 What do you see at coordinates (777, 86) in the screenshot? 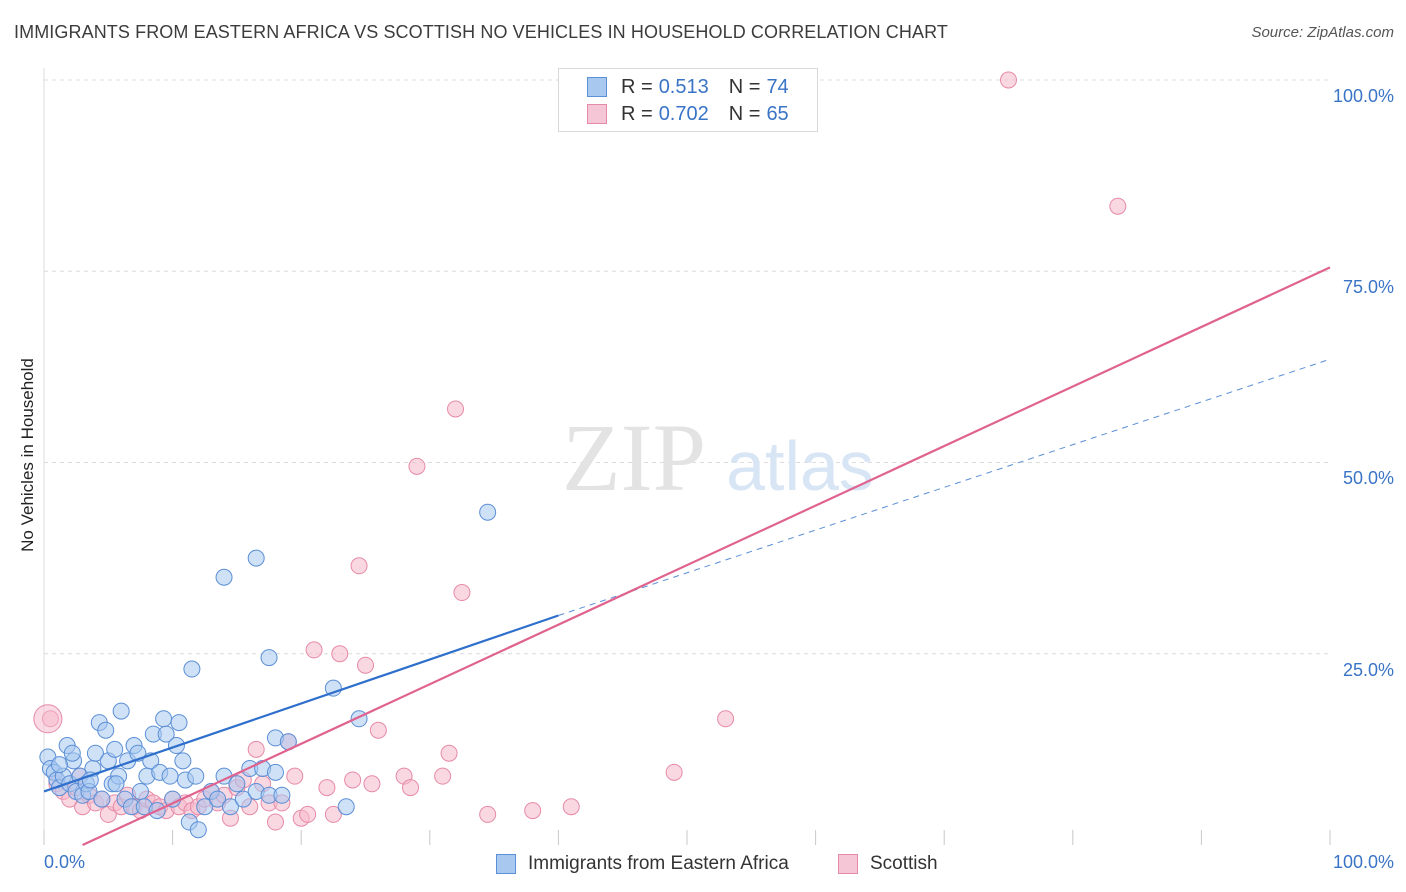
I see `legend-n-value: 74` at bounding box center [777, 86].